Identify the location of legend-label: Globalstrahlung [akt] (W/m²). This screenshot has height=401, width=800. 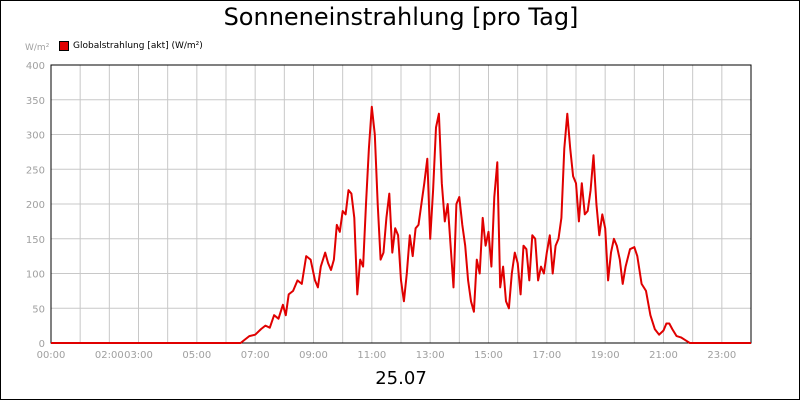
(138, 46).